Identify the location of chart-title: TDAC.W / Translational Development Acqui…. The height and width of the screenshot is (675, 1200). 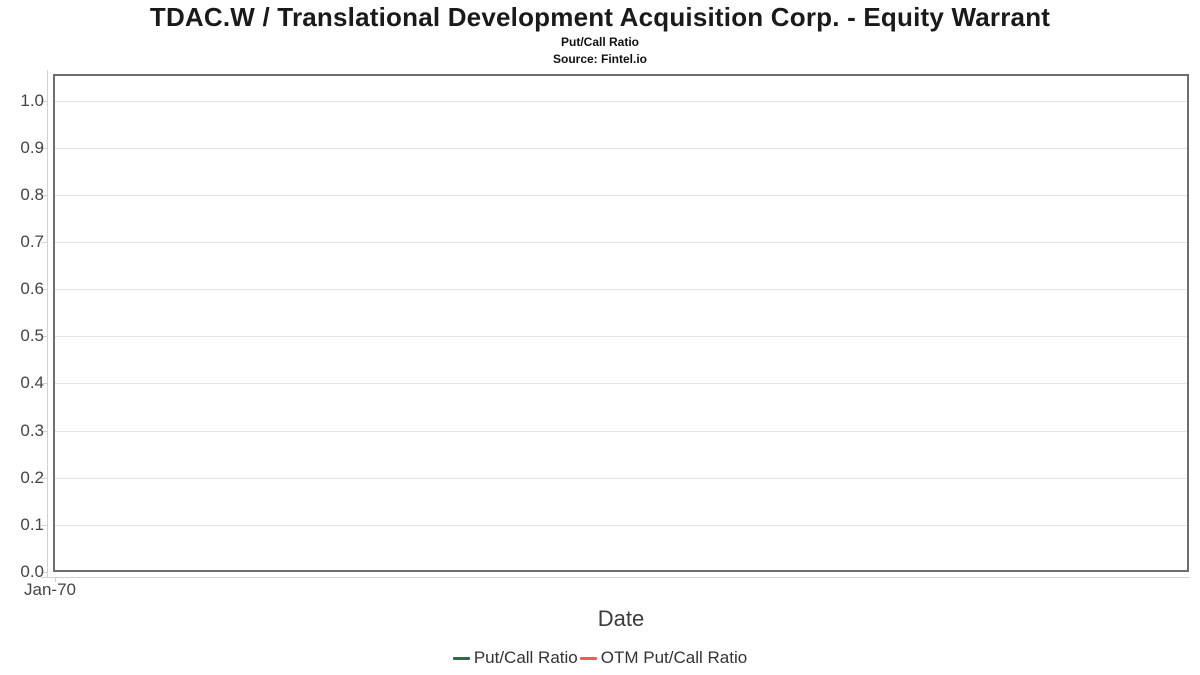
(600, 17).